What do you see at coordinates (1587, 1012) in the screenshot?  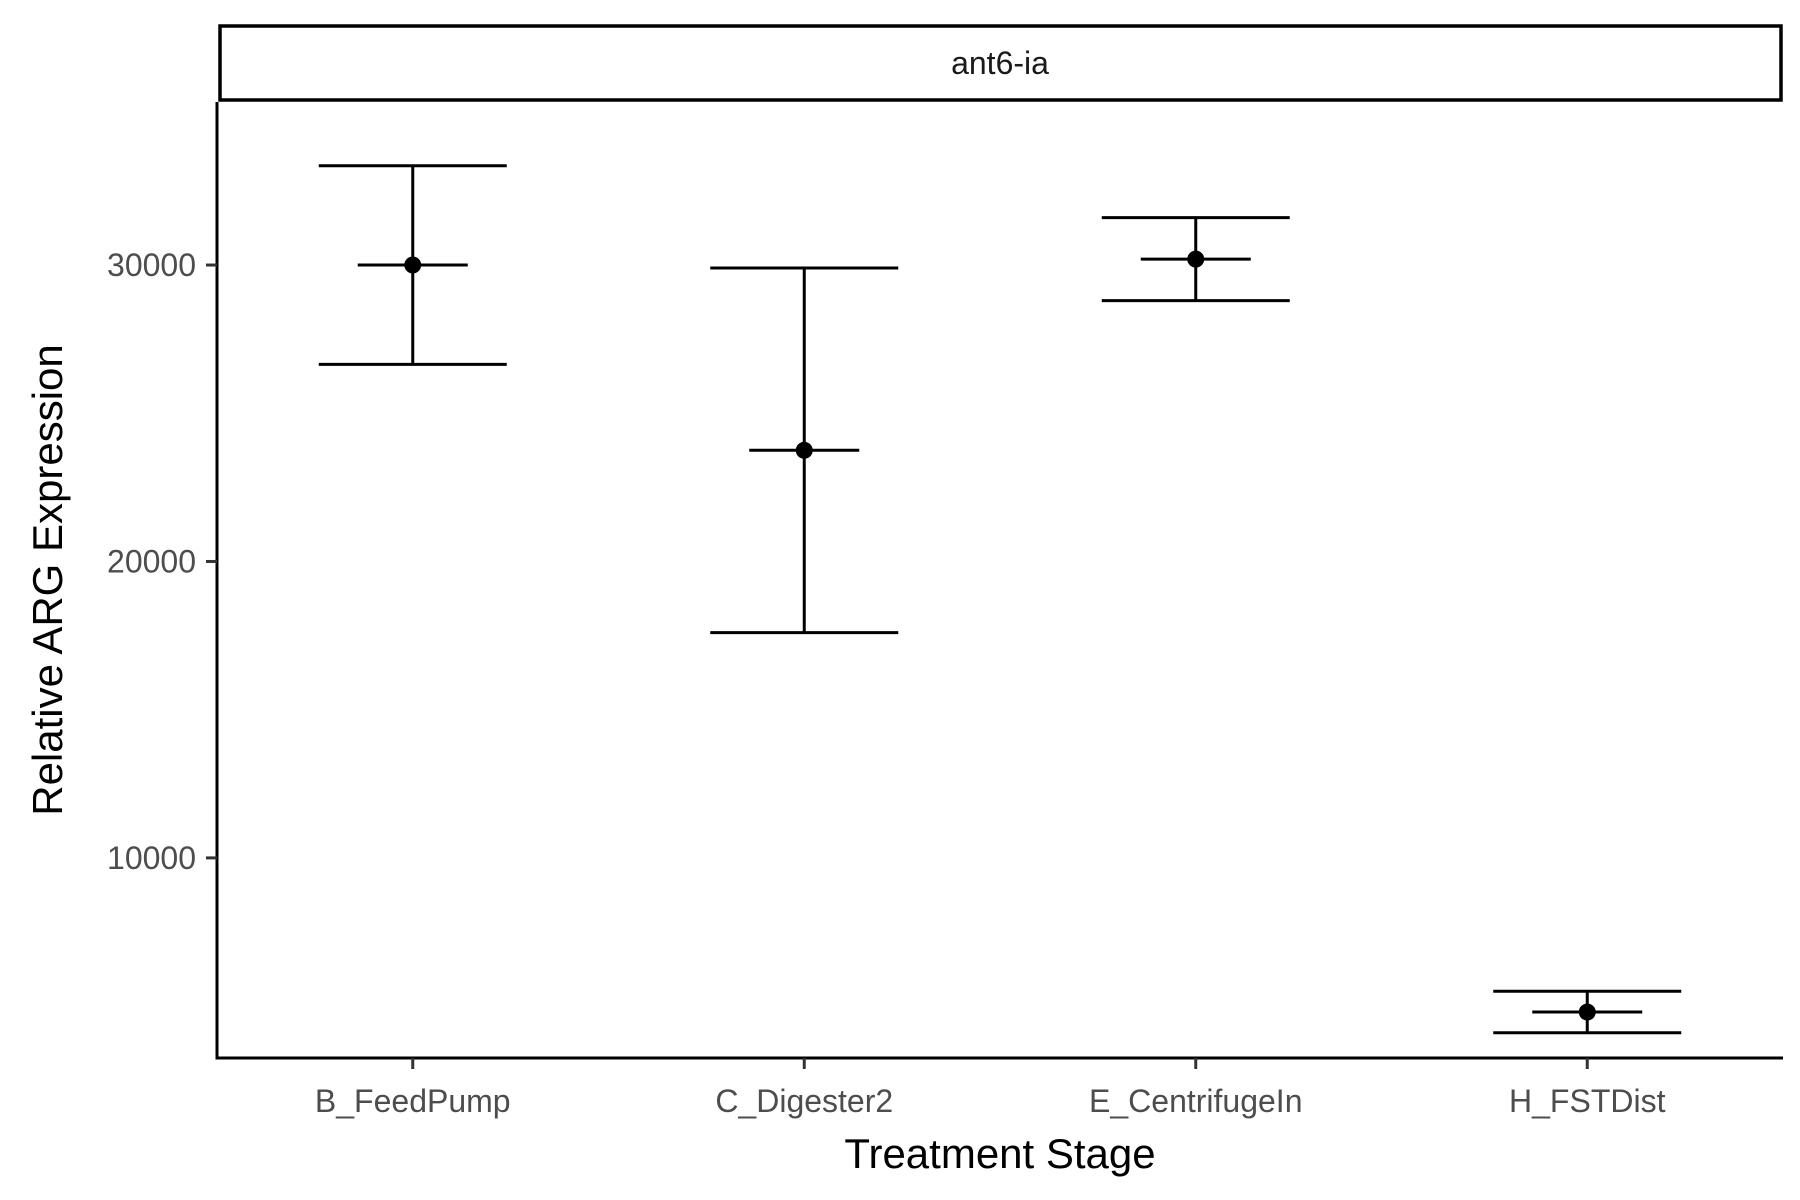 I see `mean-point-H_FSTDist` at bounding box center [1587, 1012].